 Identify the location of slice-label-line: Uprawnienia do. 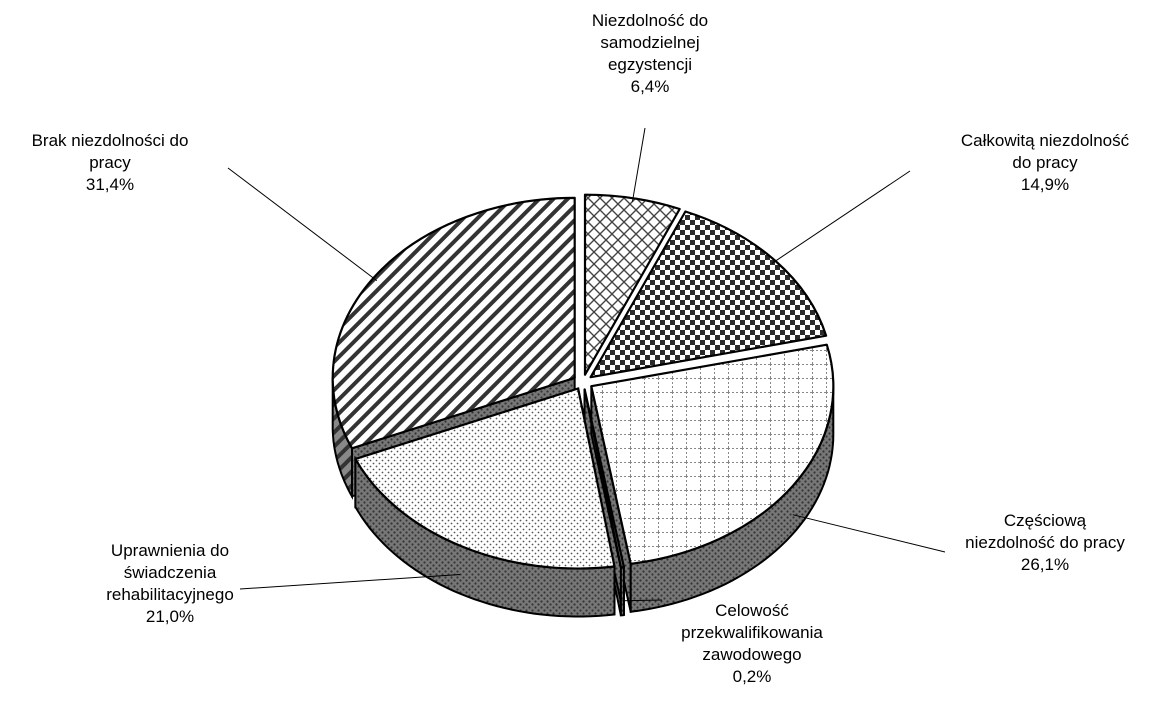
(170, 550).